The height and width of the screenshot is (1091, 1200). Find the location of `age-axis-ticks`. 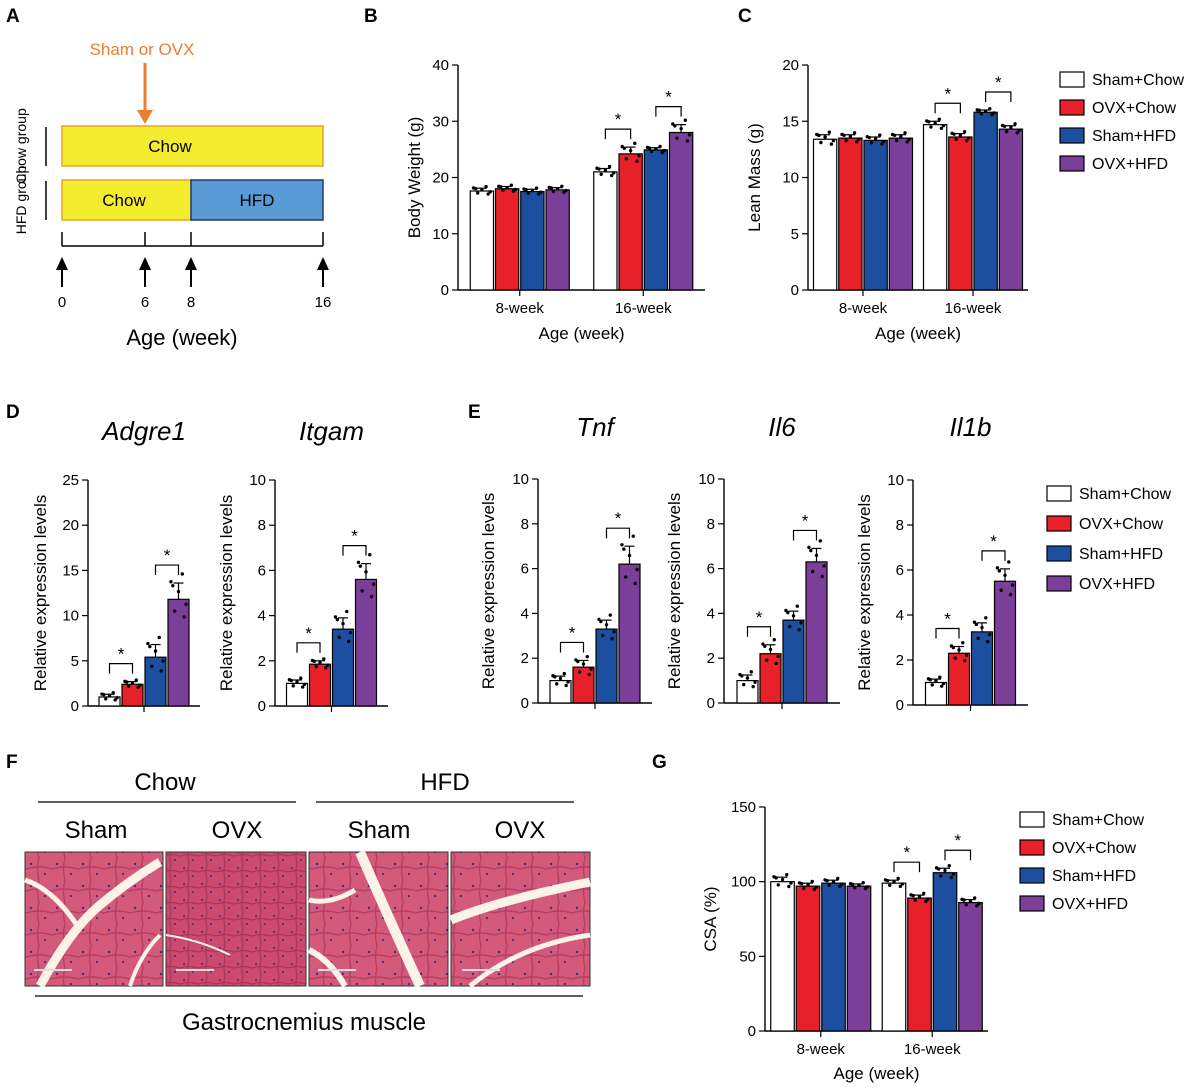

age-axis-ticks is located at coordinates (192, 239).